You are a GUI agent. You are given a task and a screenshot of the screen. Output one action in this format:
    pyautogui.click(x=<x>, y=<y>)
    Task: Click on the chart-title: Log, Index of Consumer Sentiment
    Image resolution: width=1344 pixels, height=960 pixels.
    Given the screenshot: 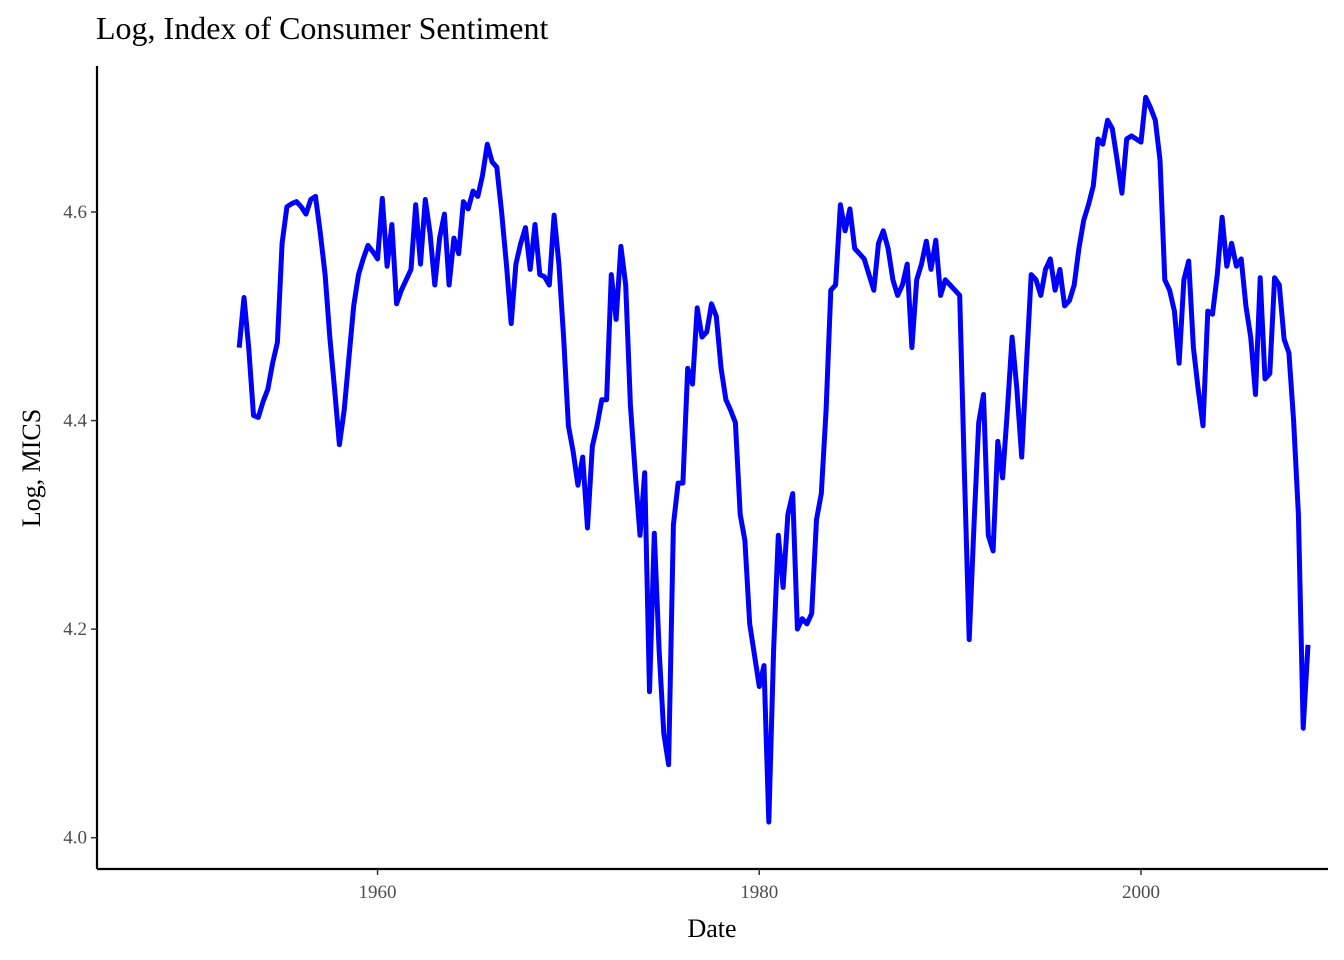 What is the action you would take?
    pyautogui.click(x=322, y=28)
    